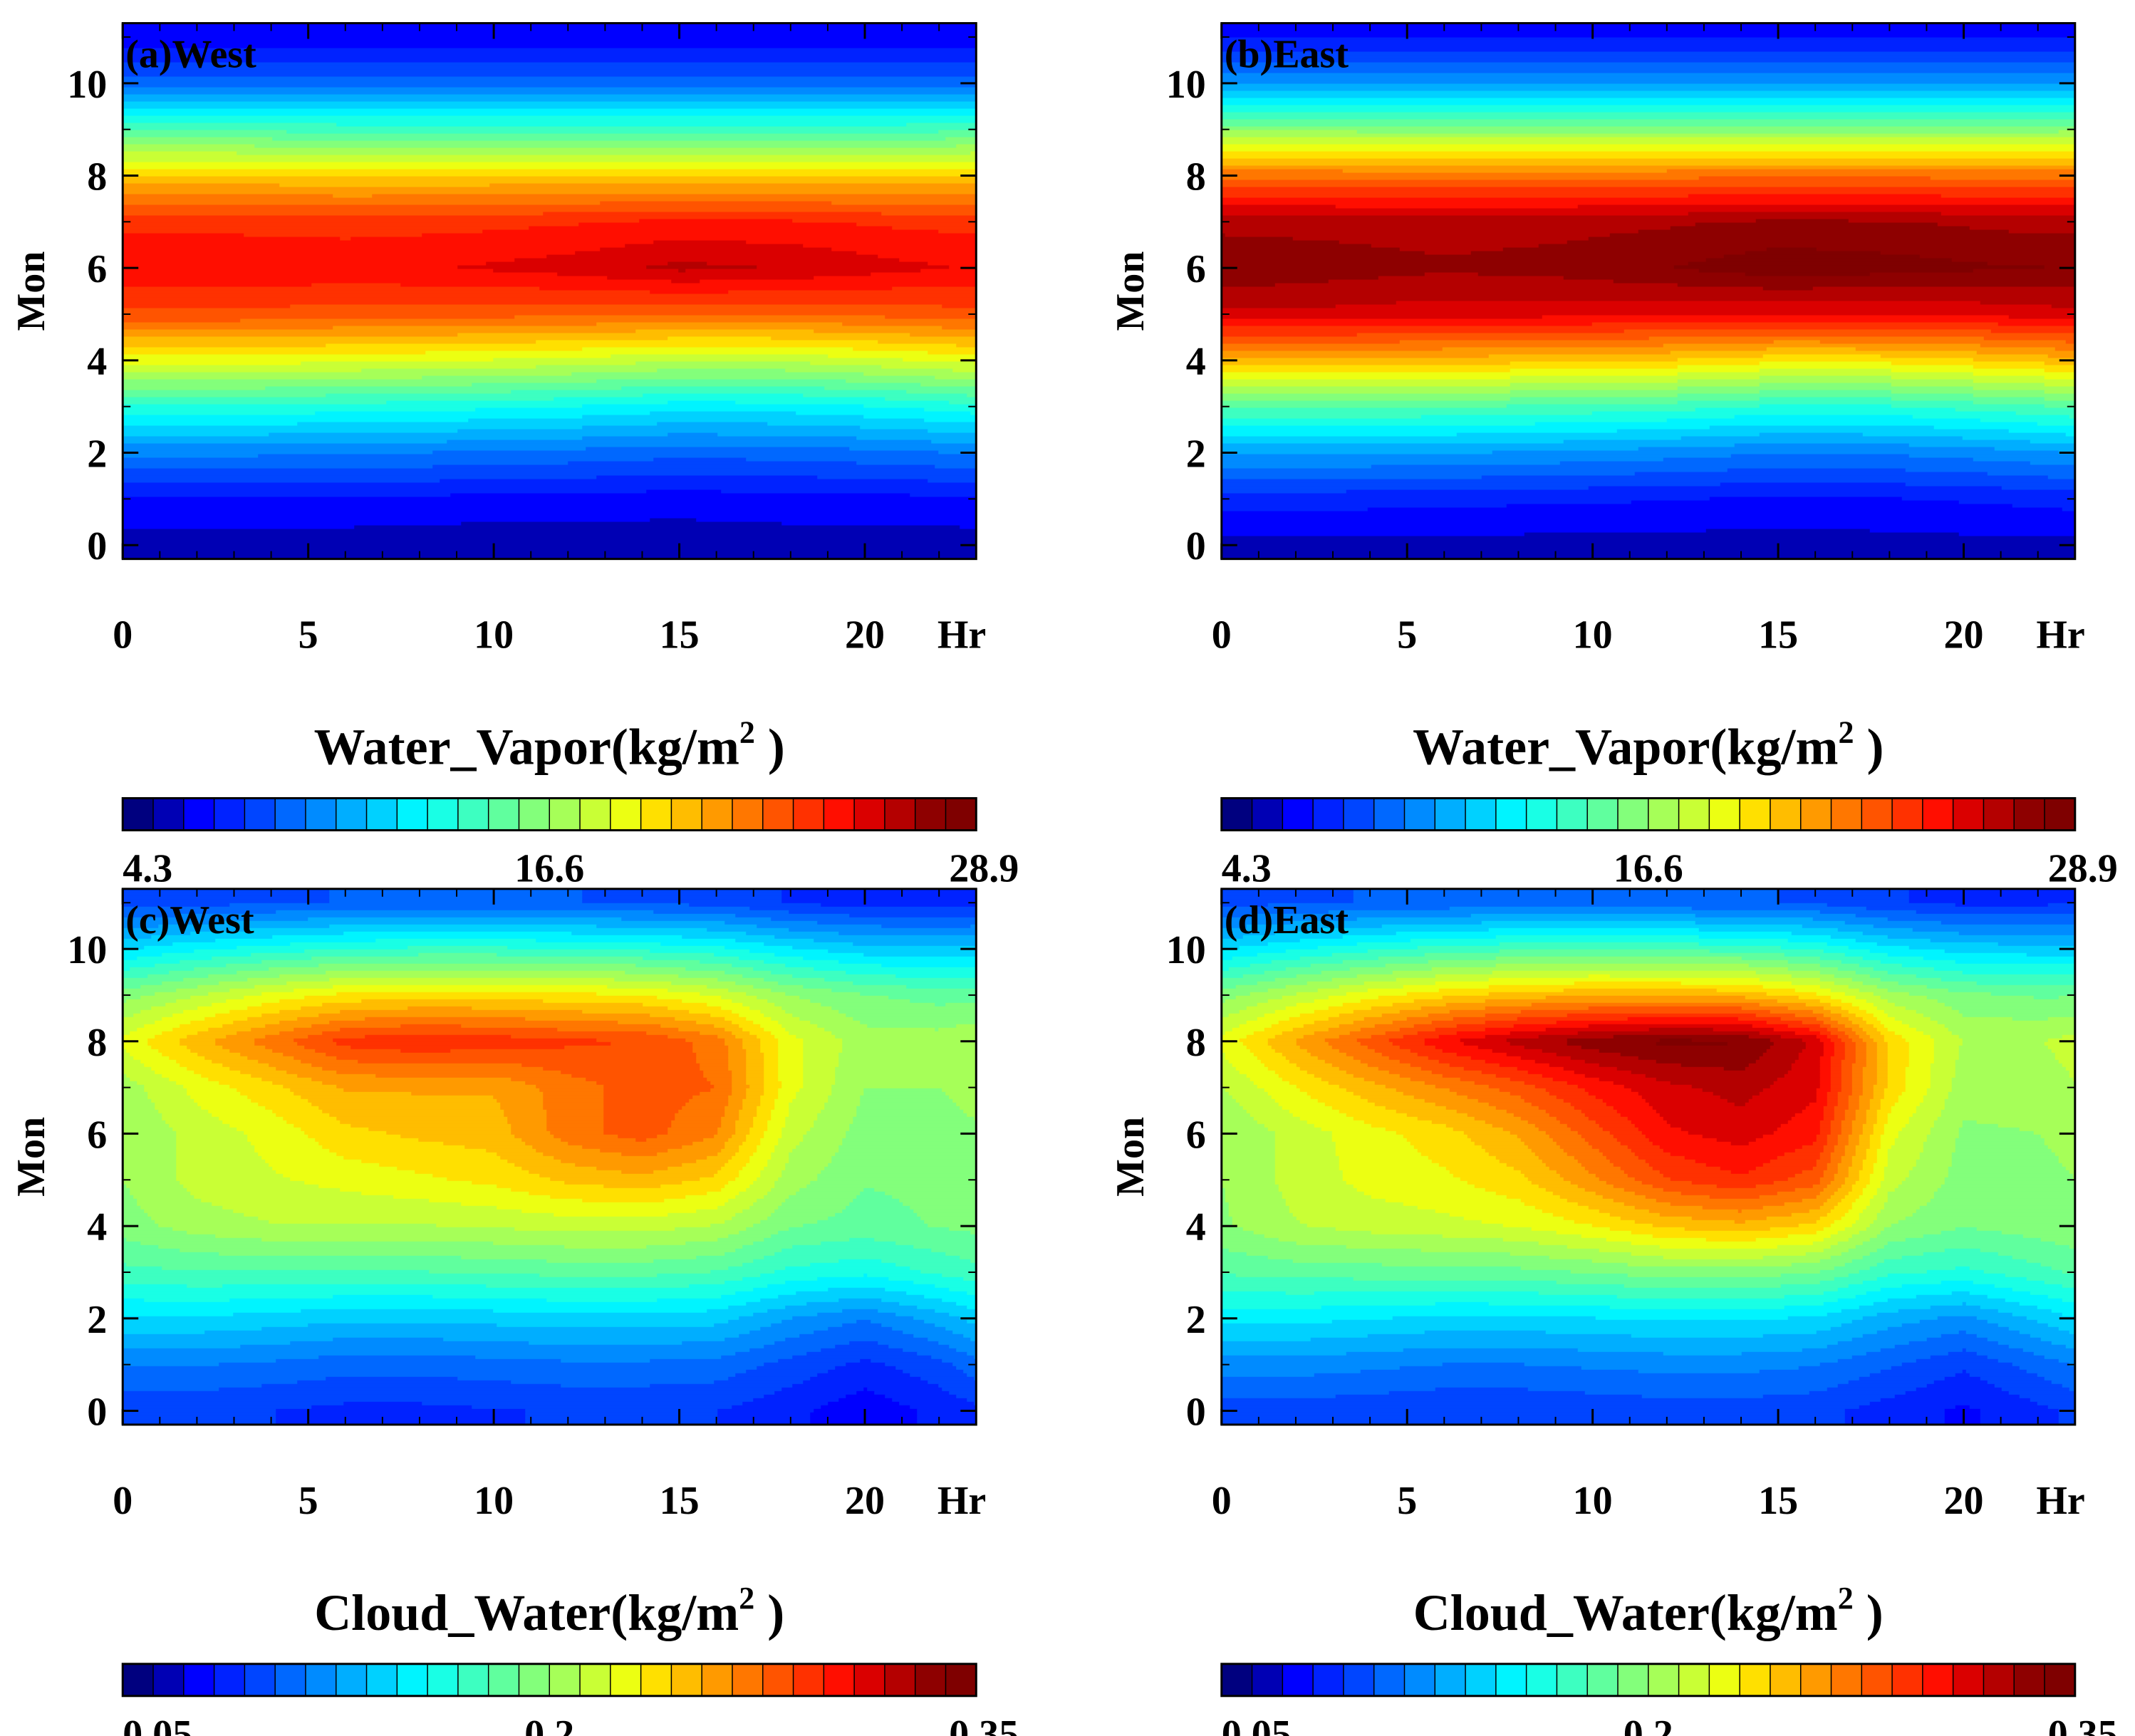 The height and width of the screenshot is (1736, 2135). Describe the element at coordinates (769, 1612) in the screenshot. I see `variable-title-close: )` at that location.